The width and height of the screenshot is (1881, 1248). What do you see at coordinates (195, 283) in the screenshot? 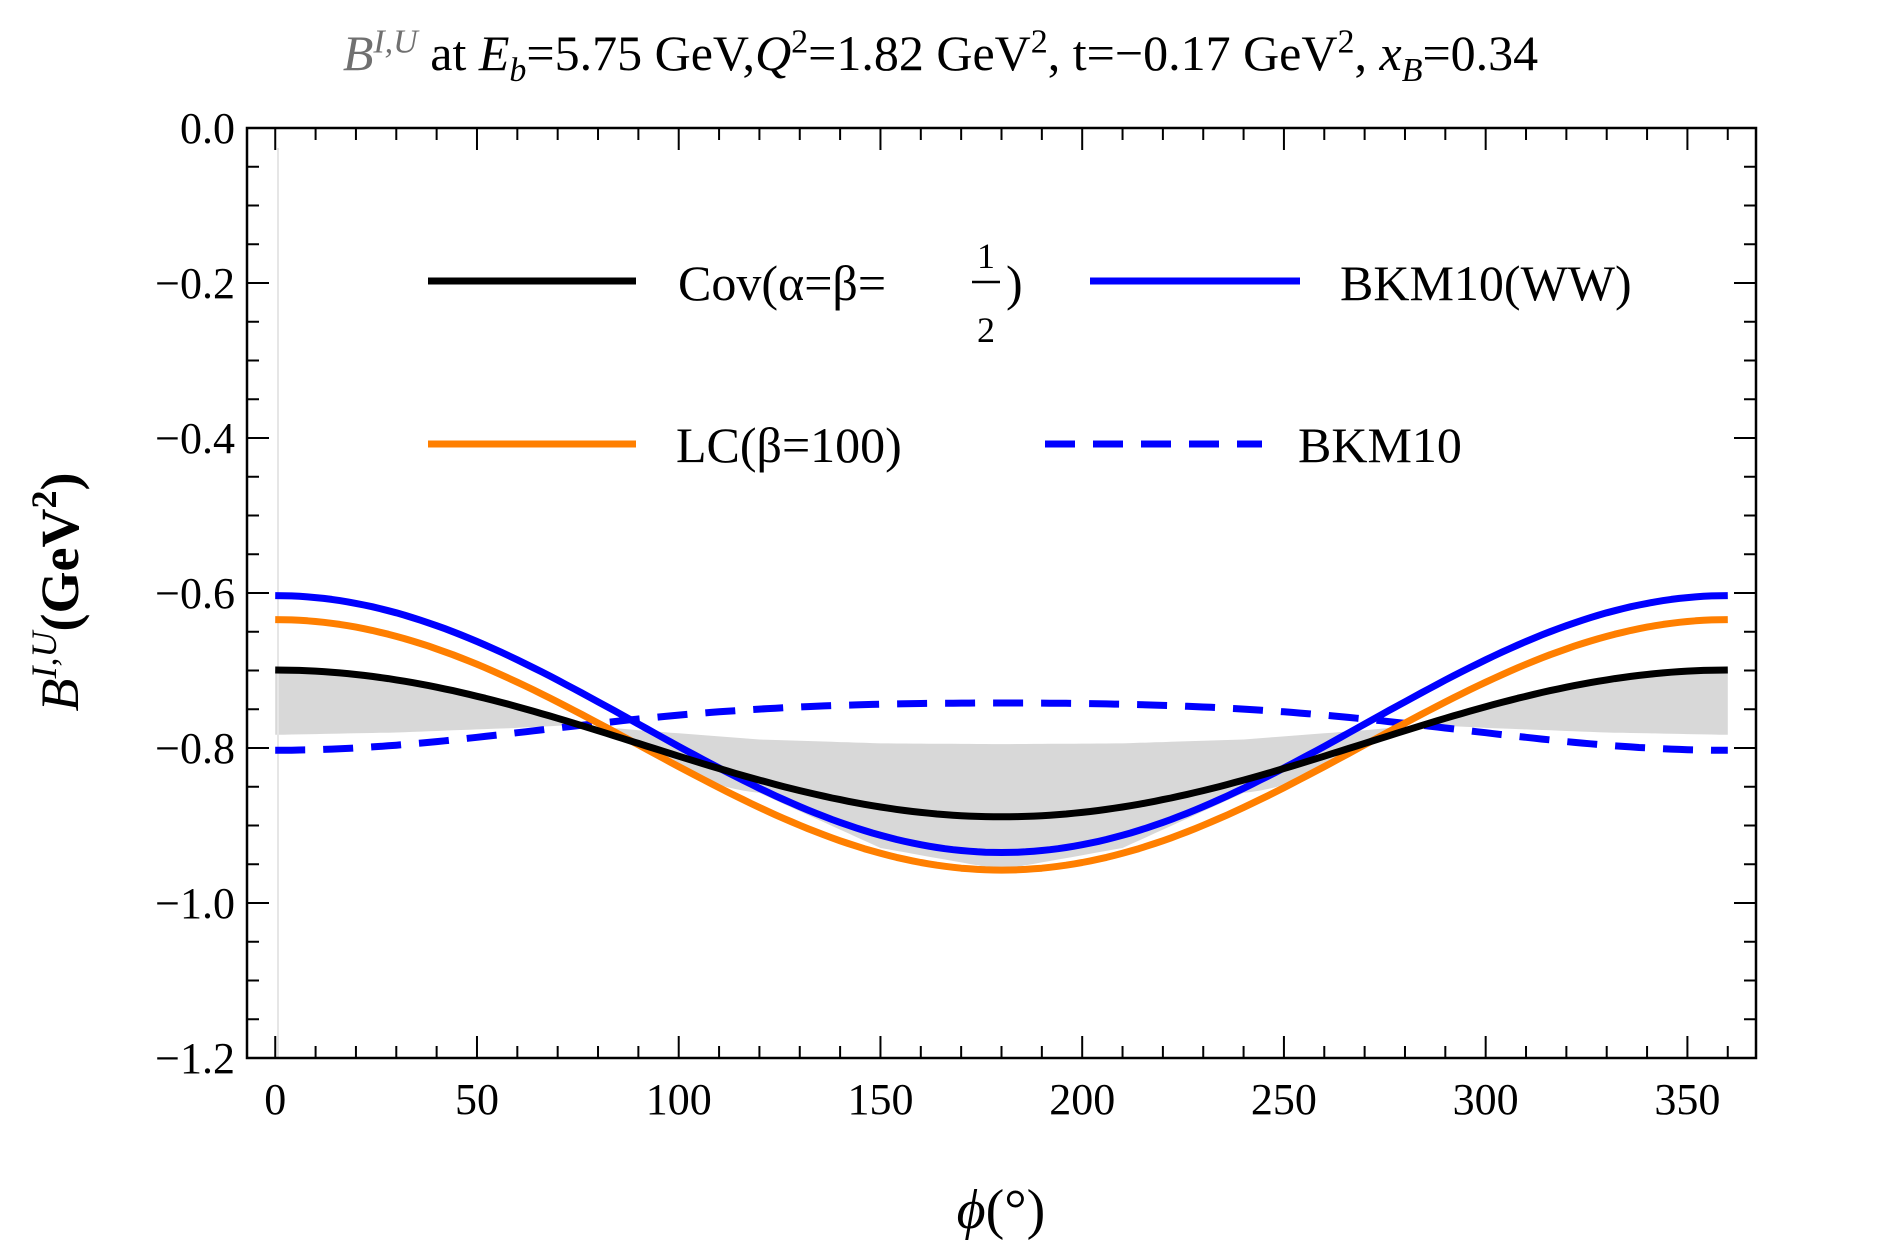
I see `y-tick-label: −0.2` at bounding box center [195, 283].